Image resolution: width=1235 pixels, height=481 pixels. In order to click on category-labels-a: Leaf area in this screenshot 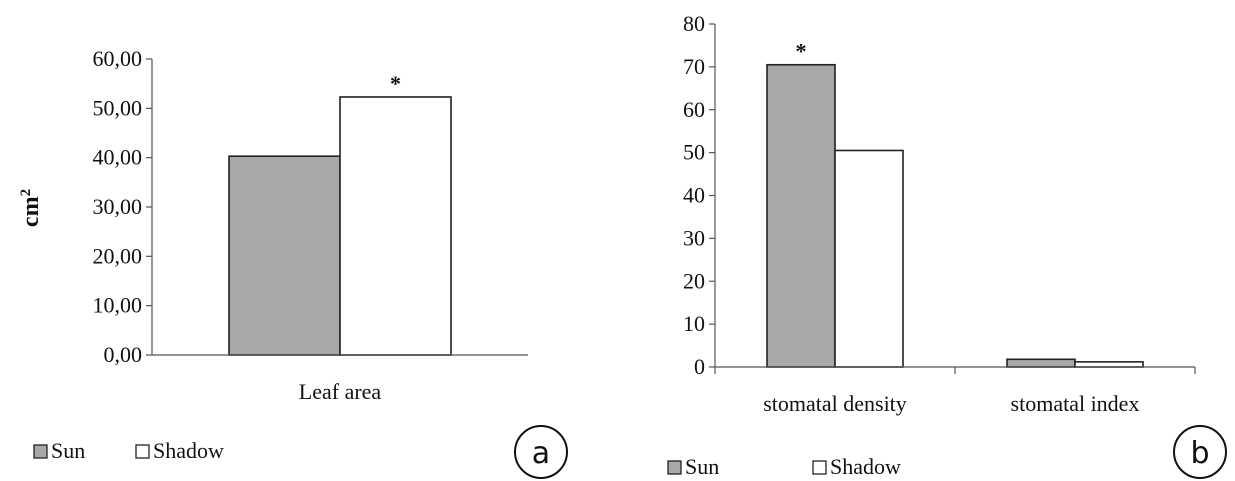, I will do `click(340, 391)`.